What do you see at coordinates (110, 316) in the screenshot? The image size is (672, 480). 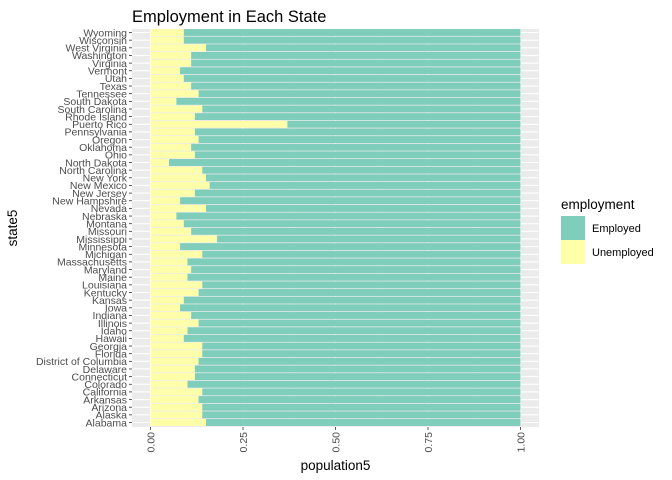 I see `y-tick-label: Indiana` at bounding box center [110, 316].